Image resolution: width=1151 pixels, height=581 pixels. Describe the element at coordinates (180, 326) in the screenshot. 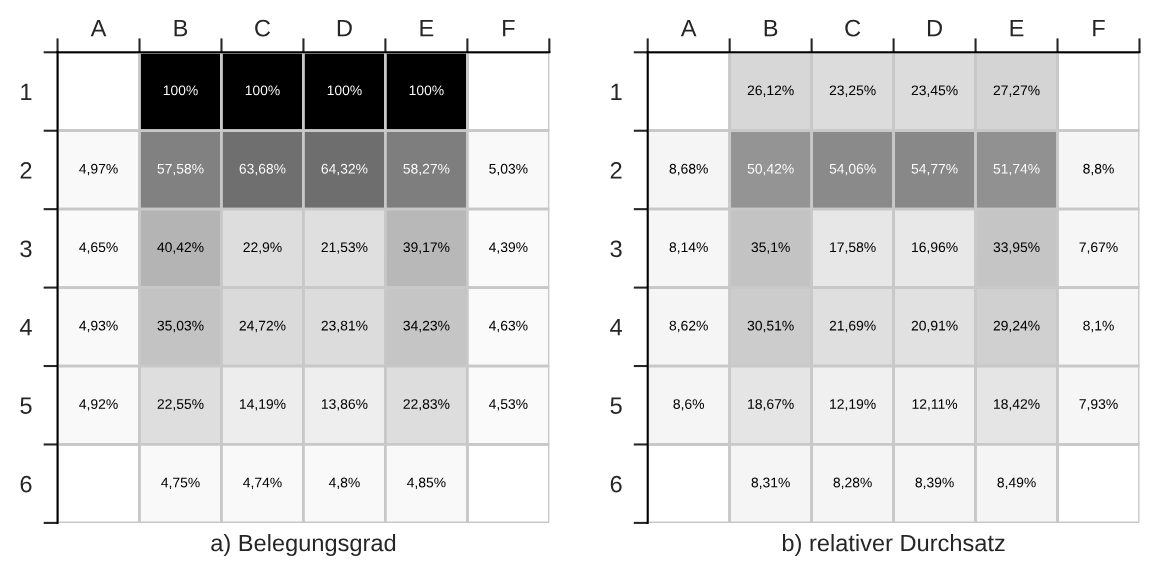

I see `data-label: 35,03%` at that location.